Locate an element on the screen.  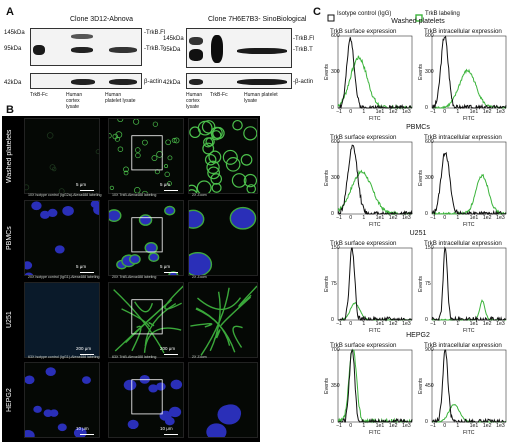
legend-isotype-swatch is located at coordinates (331, 18).